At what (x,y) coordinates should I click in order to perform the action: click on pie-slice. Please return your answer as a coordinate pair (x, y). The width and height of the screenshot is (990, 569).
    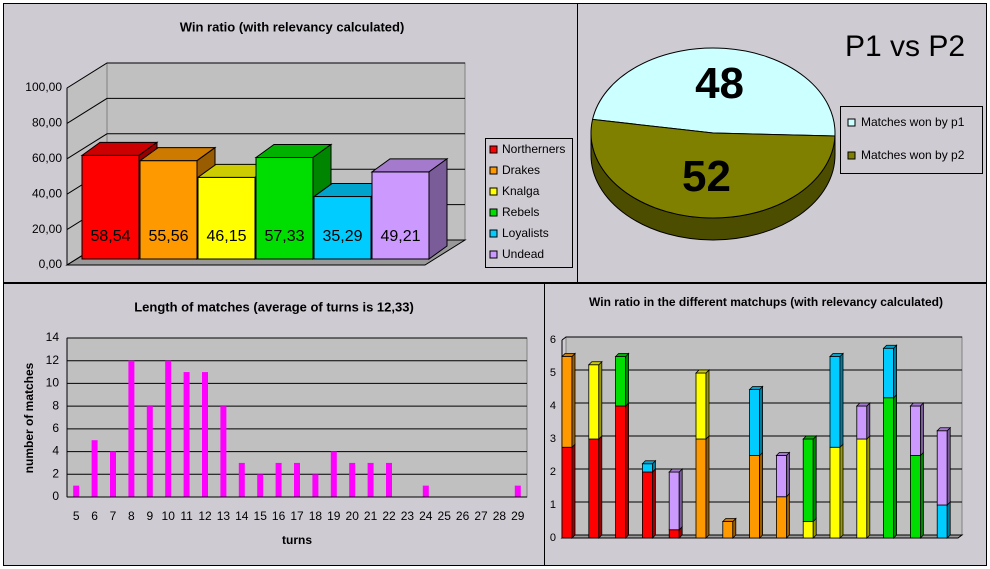
    Looking at the image, I should click on (713, 168).